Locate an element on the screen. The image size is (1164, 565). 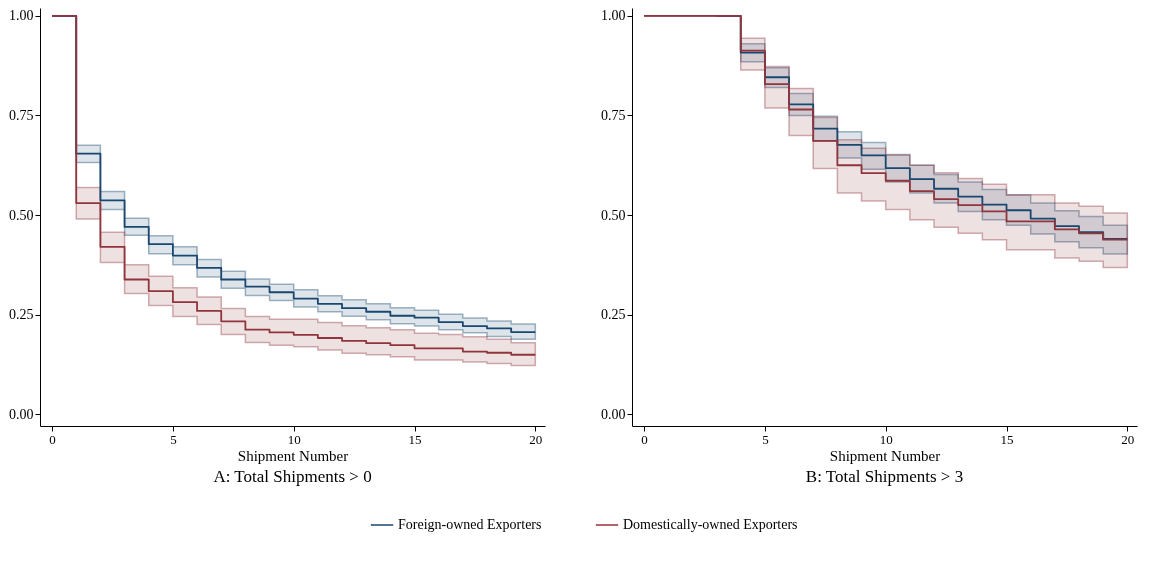
text: B: Total Shipments > 3 is located at coordinates (884, 476).